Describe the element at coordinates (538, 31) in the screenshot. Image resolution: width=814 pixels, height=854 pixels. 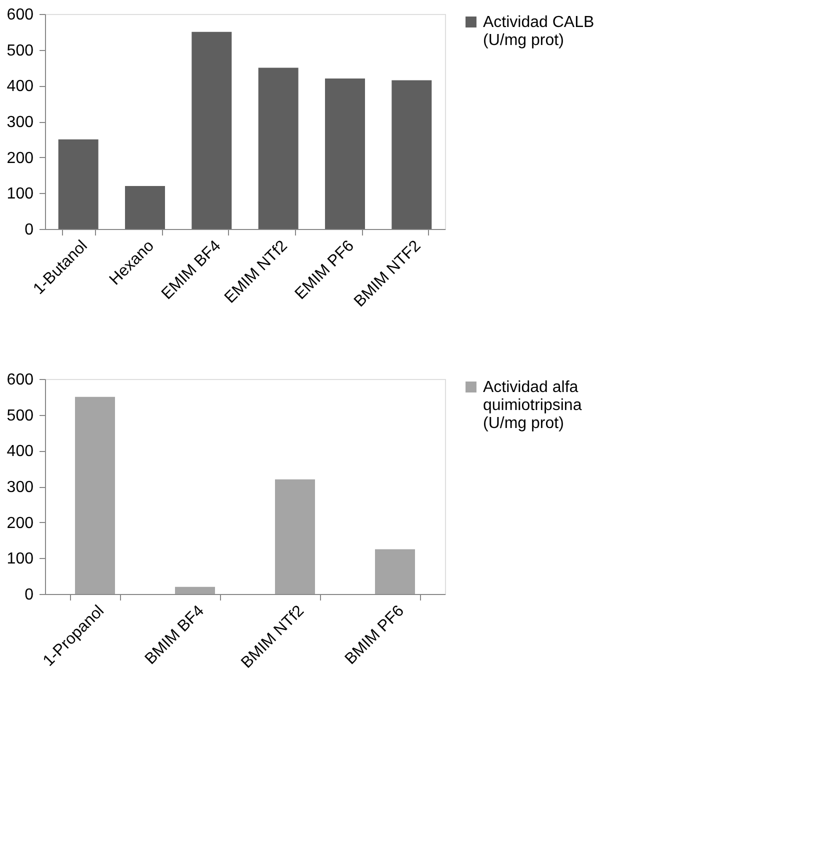
I see `legend-label: Actividad CALB (U/mg prot)` at that location.